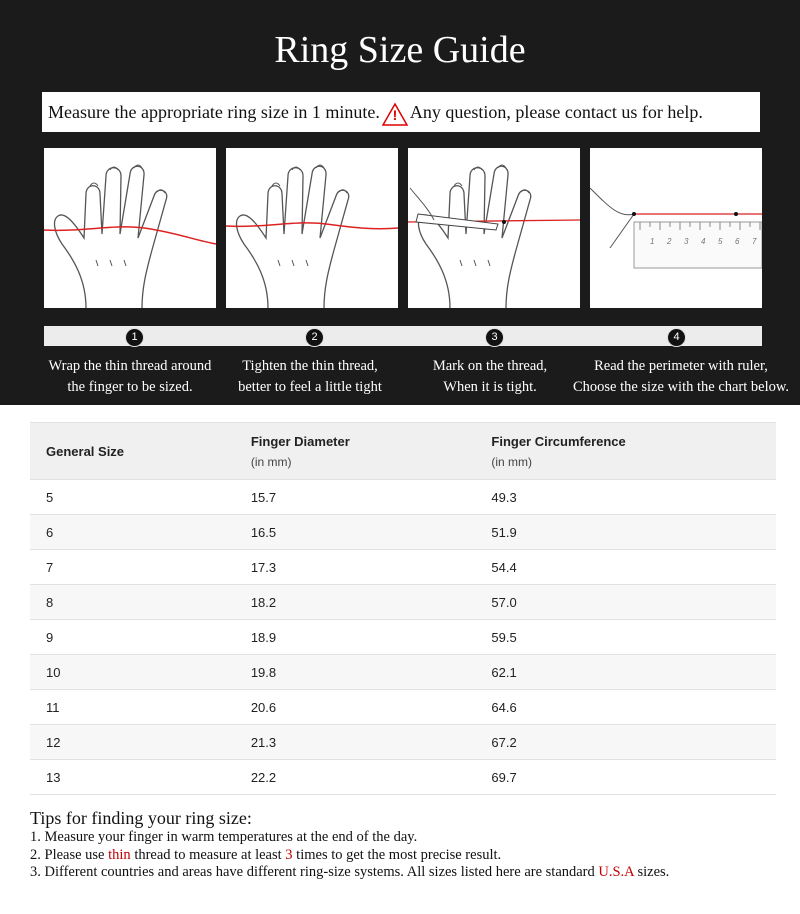  I want to click on ruler-label: 2, so click(669, 241).